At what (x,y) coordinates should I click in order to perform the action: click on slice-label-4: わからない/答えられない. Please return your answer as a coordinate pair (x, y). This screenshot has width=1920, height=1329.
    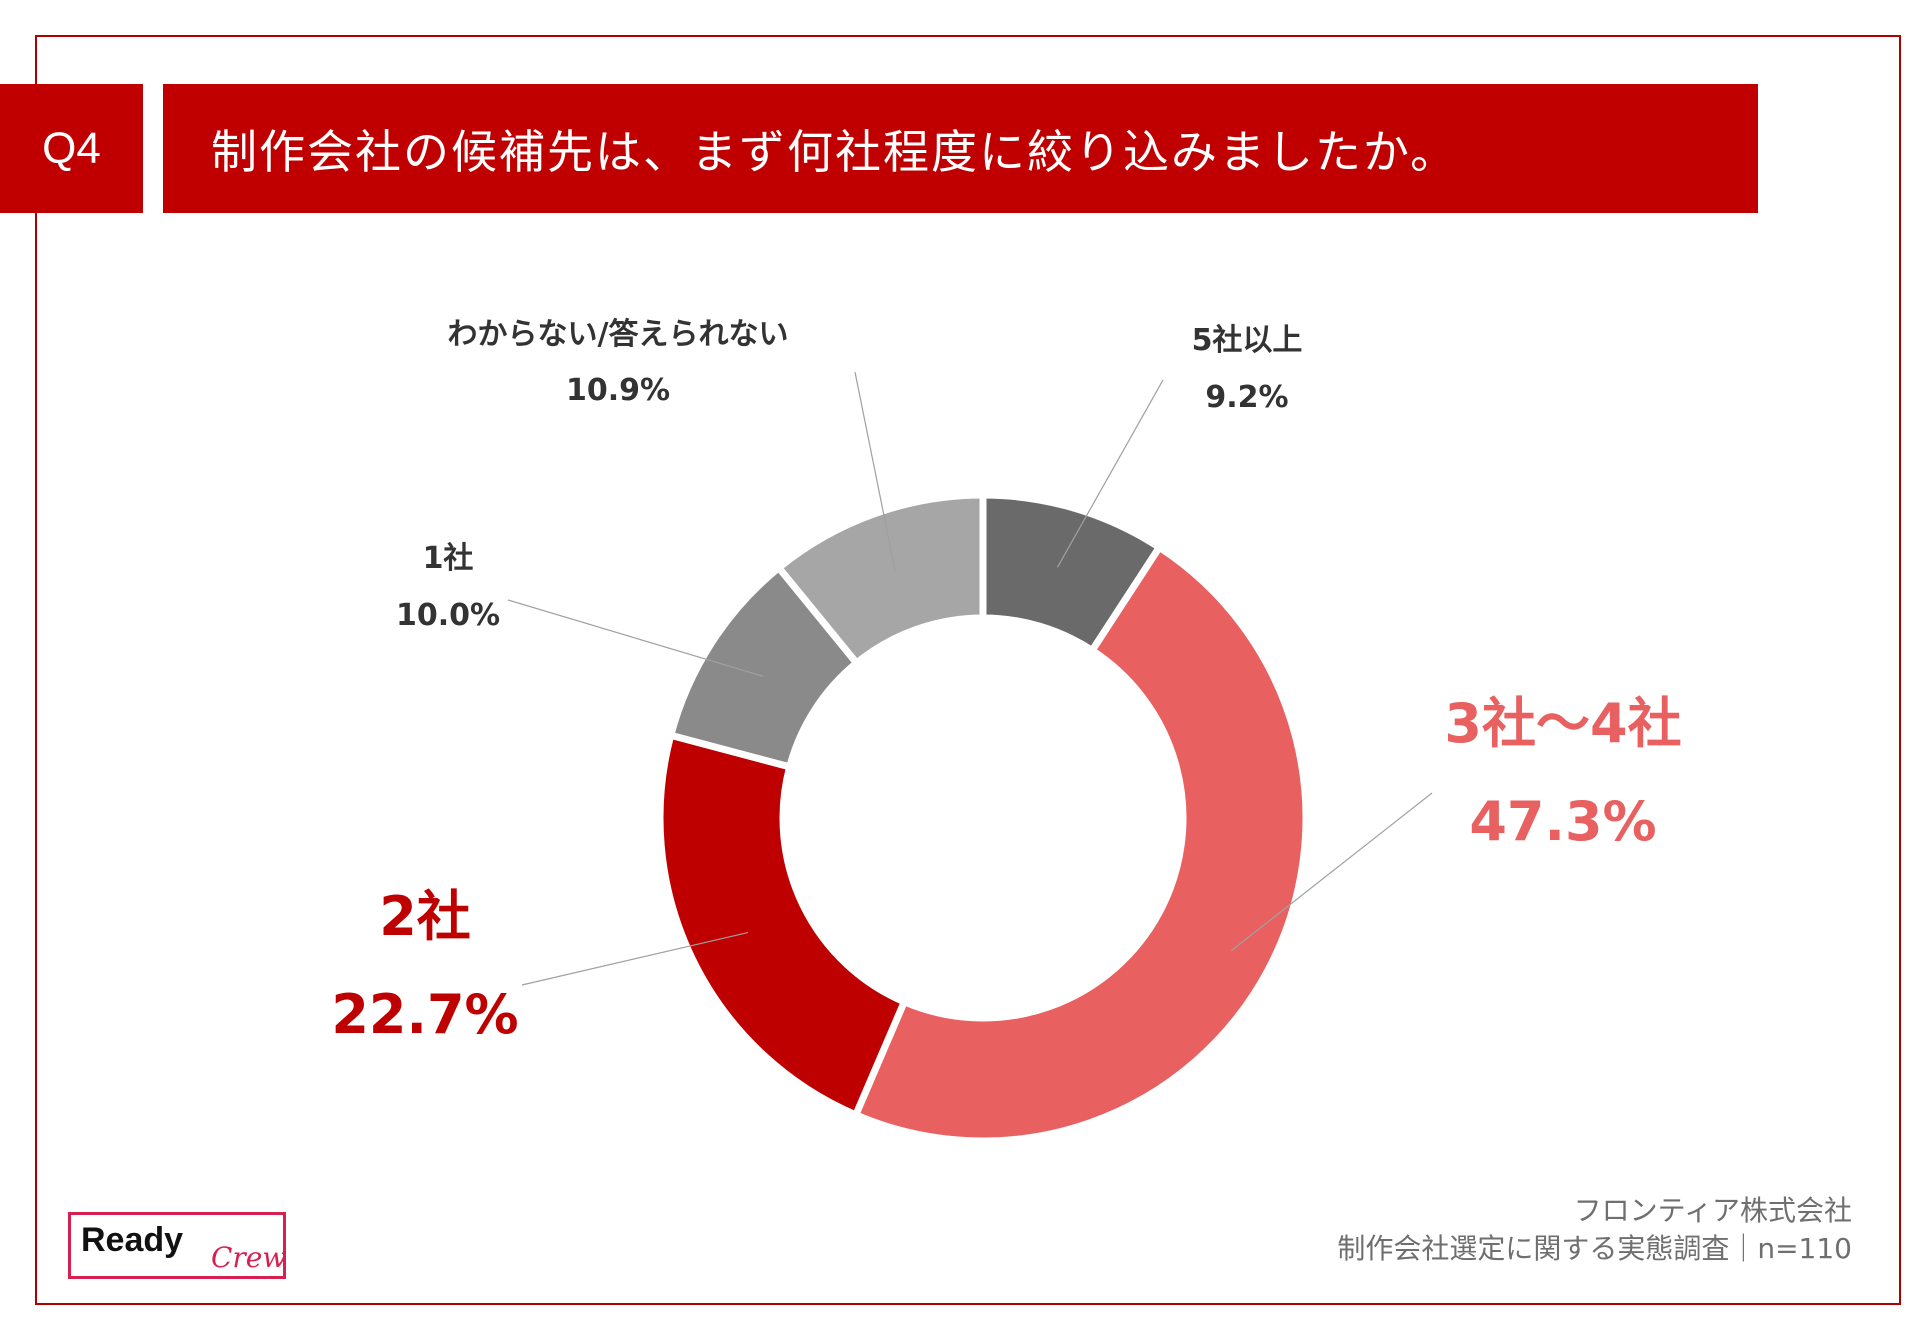
    Looking at the image, I should click on (618, 334).